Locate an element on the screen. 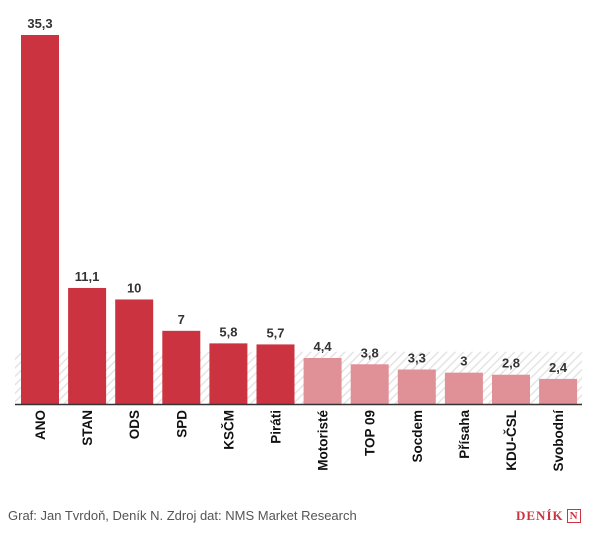 The height and width of the screenshot is (537, 600). bar-přísaha is located at coordinates (463, 388).